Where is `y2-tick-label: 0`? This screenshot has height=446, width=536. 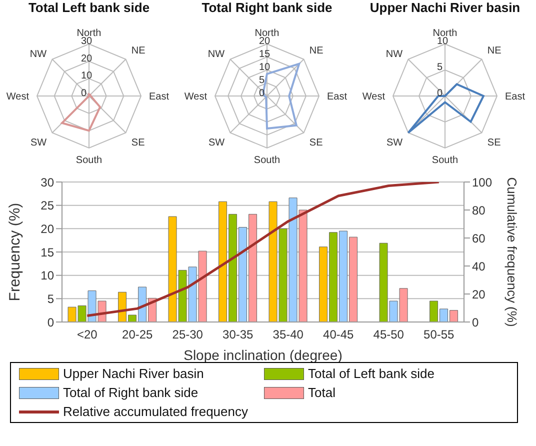
y2-tick-label: 0 is located at coordinates (475, 322).